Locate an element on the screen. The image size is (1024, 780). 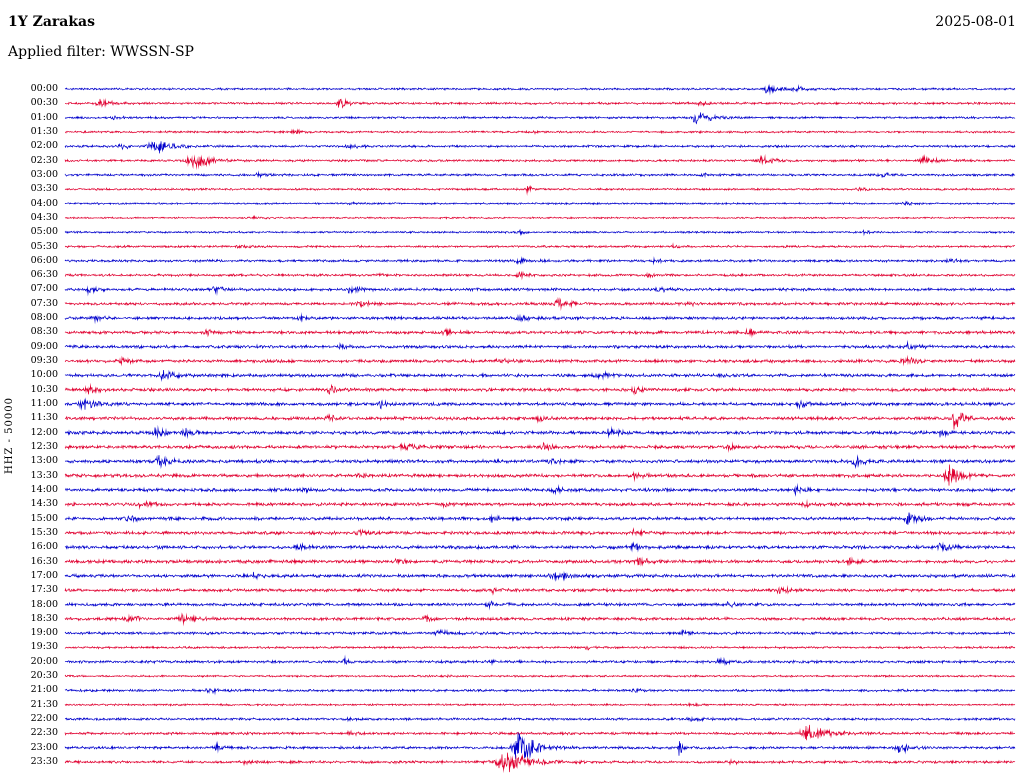
time-label: 23:00 is located at coordinates (44, 747).